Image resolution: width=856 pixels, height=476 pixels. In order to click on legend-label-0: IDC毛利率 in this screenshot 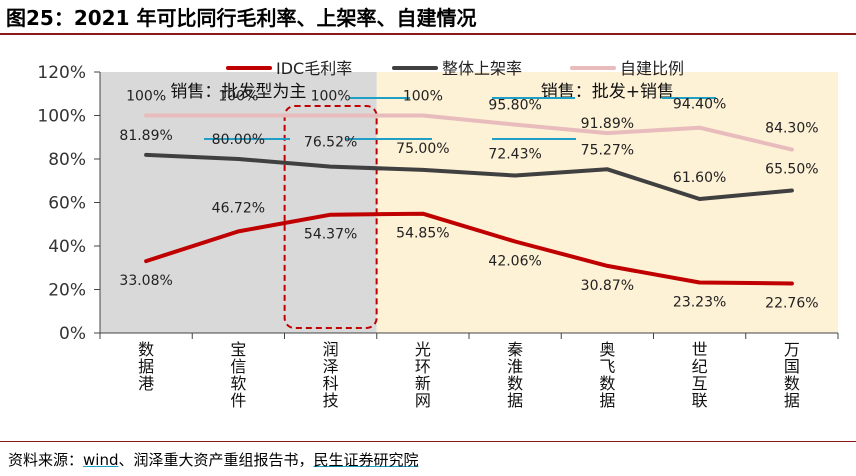, I will do `click(314, 68)`.